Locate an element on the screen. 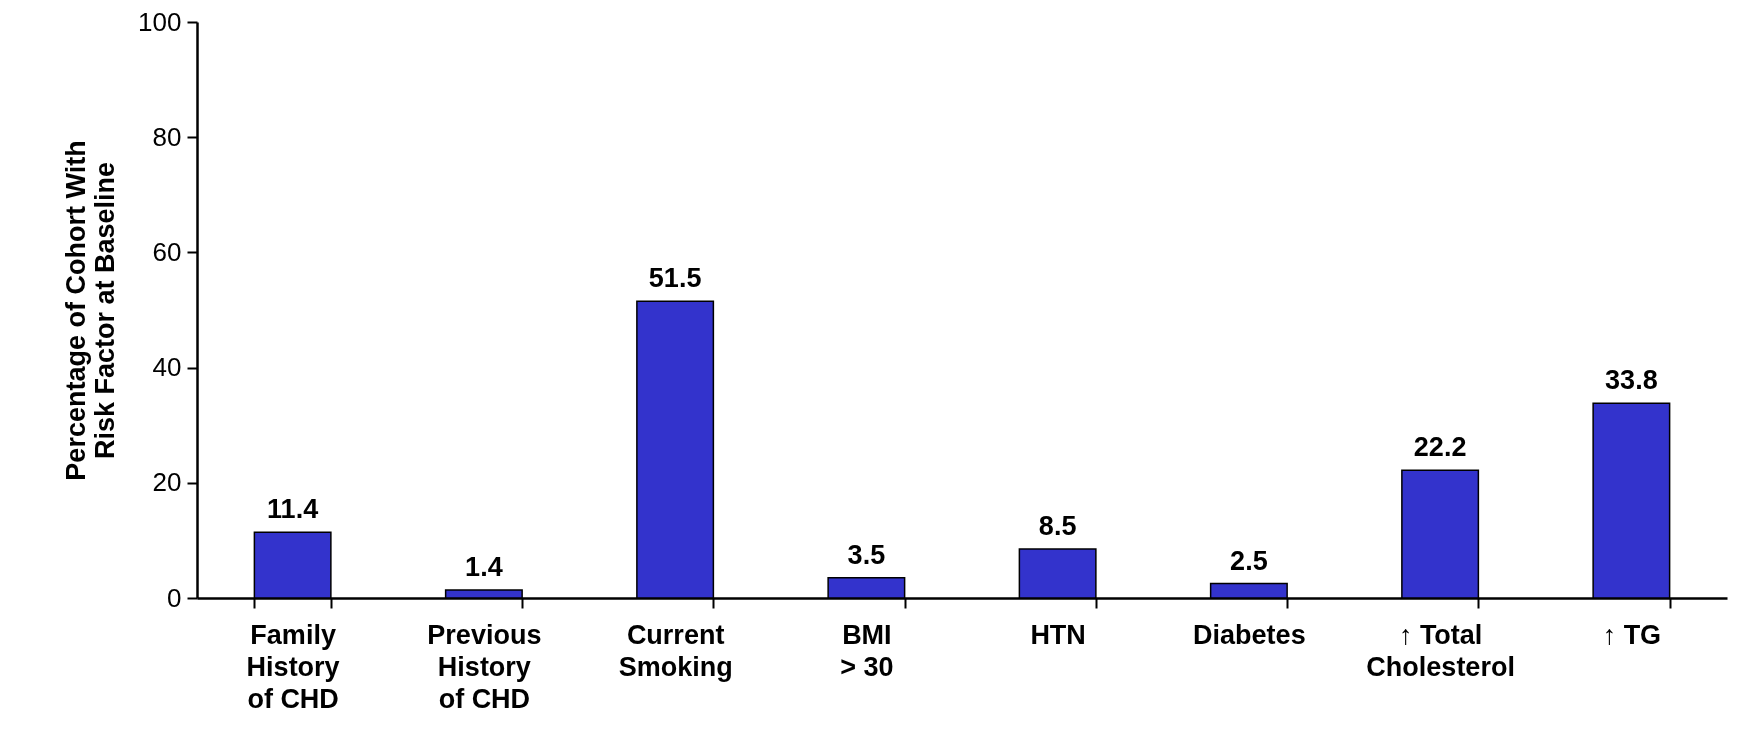 This screenshot has height=743, width=1737. y-tick-label: 0 is located at coordinates (174, 597).